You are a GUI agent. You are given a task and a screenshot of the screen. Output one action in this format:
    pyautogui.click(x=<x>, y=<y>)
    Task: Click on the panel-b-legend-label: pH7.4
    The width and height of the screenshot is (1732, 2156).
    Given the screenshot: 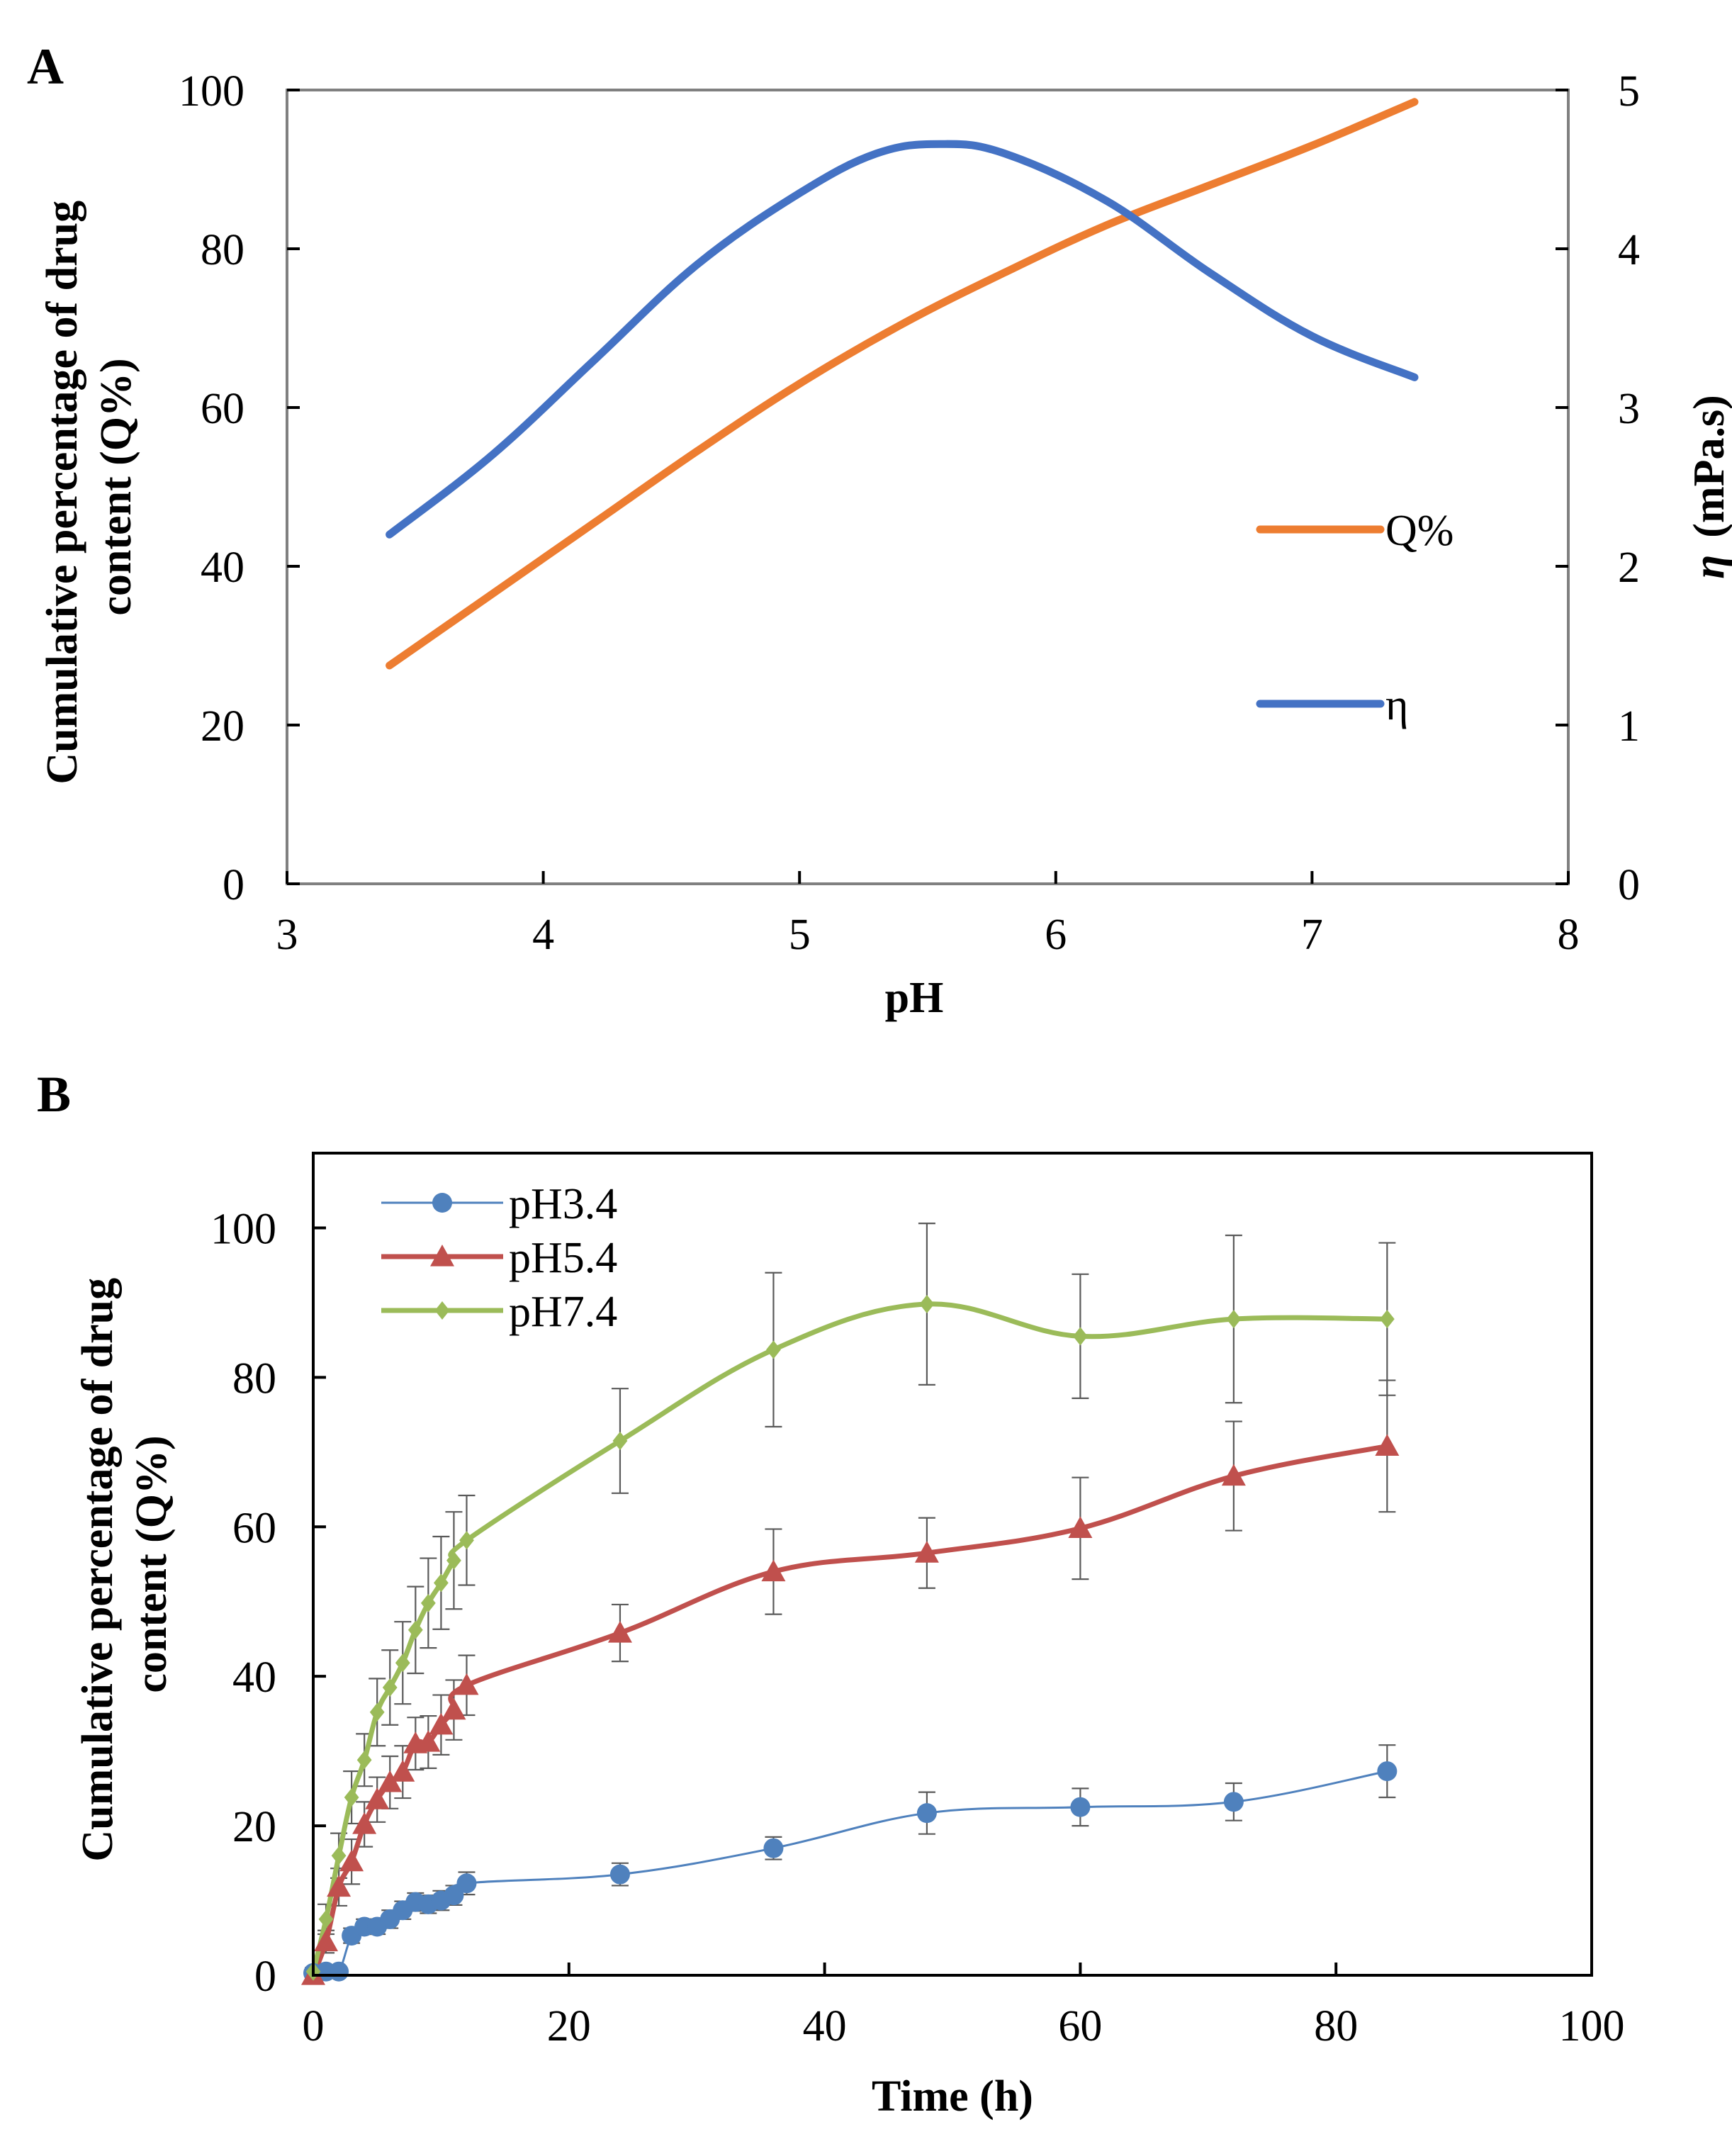 What is the action you would take?
    pyautogui.click(x=563, y=1312)
    